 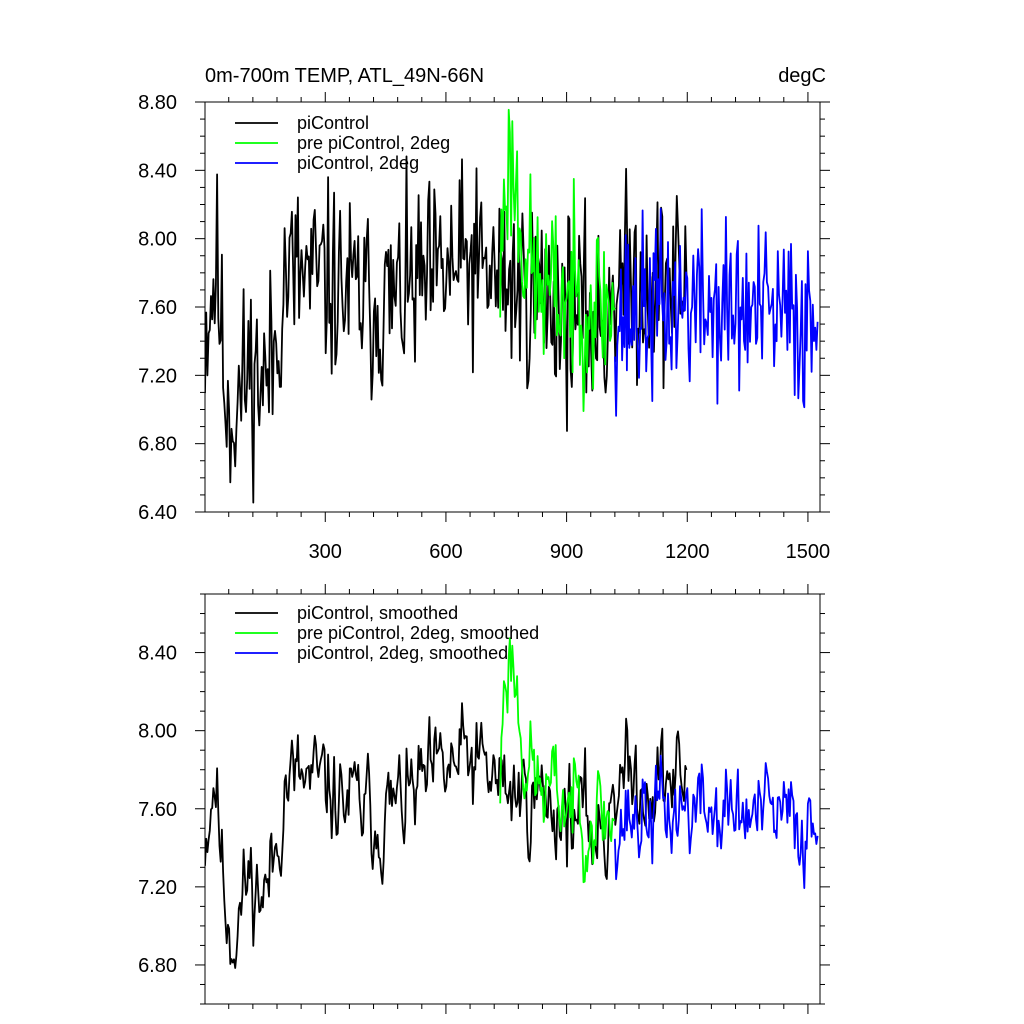 What do you see at coordinates (333, 123) in the screenshot?
I see `legend-label: piControl` at bounding box center [333, 123].